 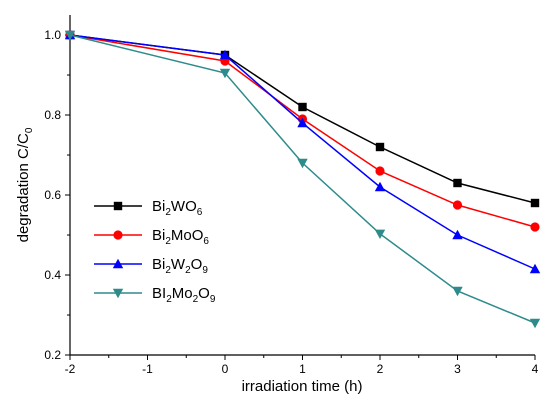 I want to click on legend-label: Bi2W2O9, so click(x=180, y=266).